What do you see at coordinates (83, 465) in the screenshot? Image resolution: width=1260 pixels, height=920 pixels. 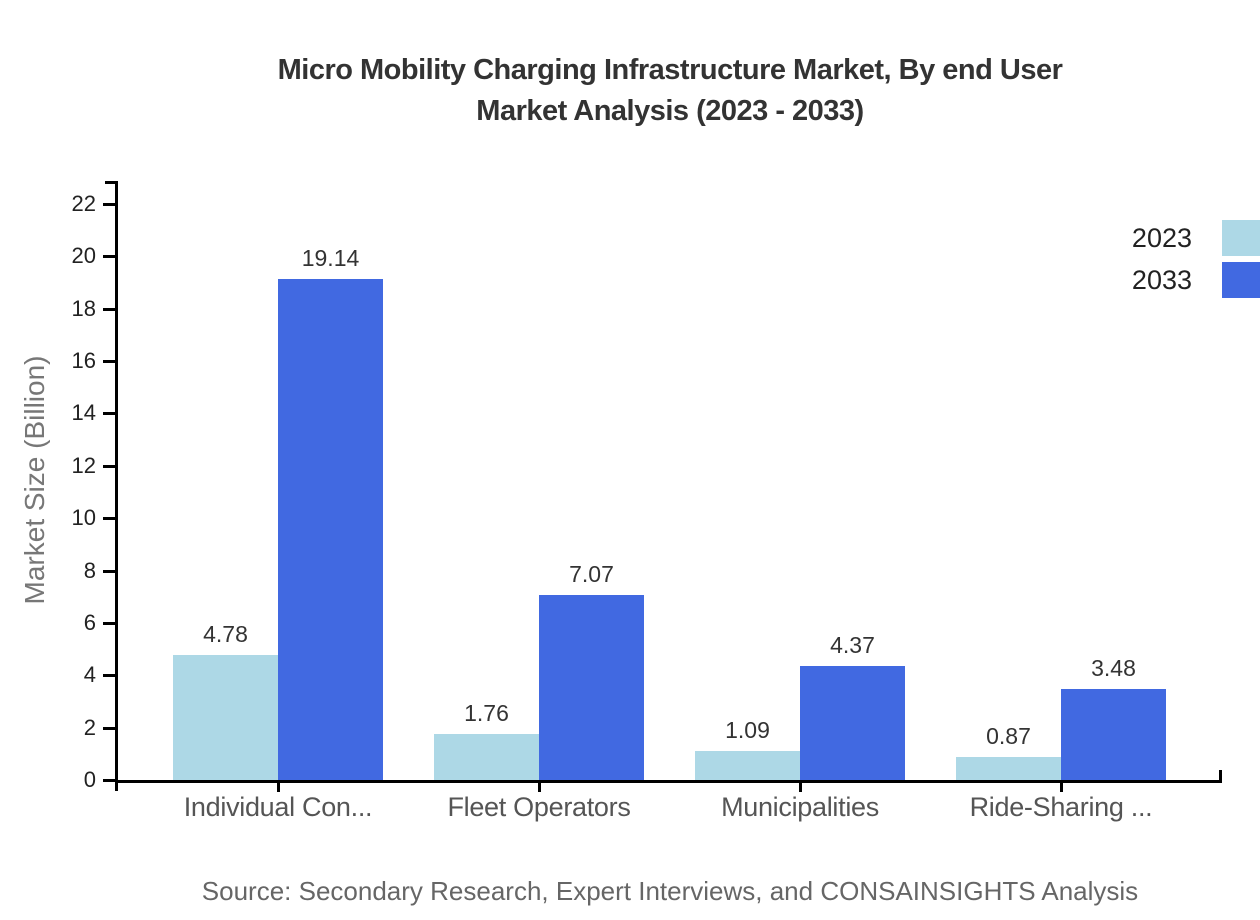 I see `y-tick-label: 12` at bounding box center [83, 465].